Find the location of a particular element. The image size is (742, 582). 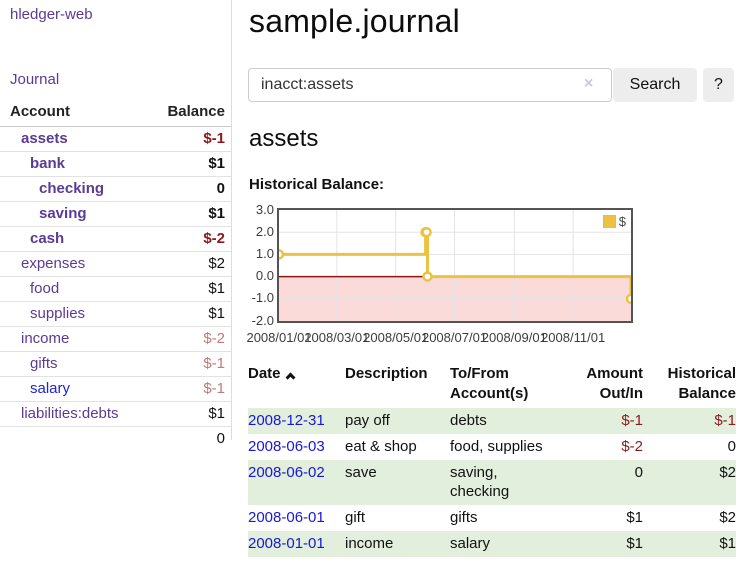

help-button: ? is located at coordinates (718, 85).